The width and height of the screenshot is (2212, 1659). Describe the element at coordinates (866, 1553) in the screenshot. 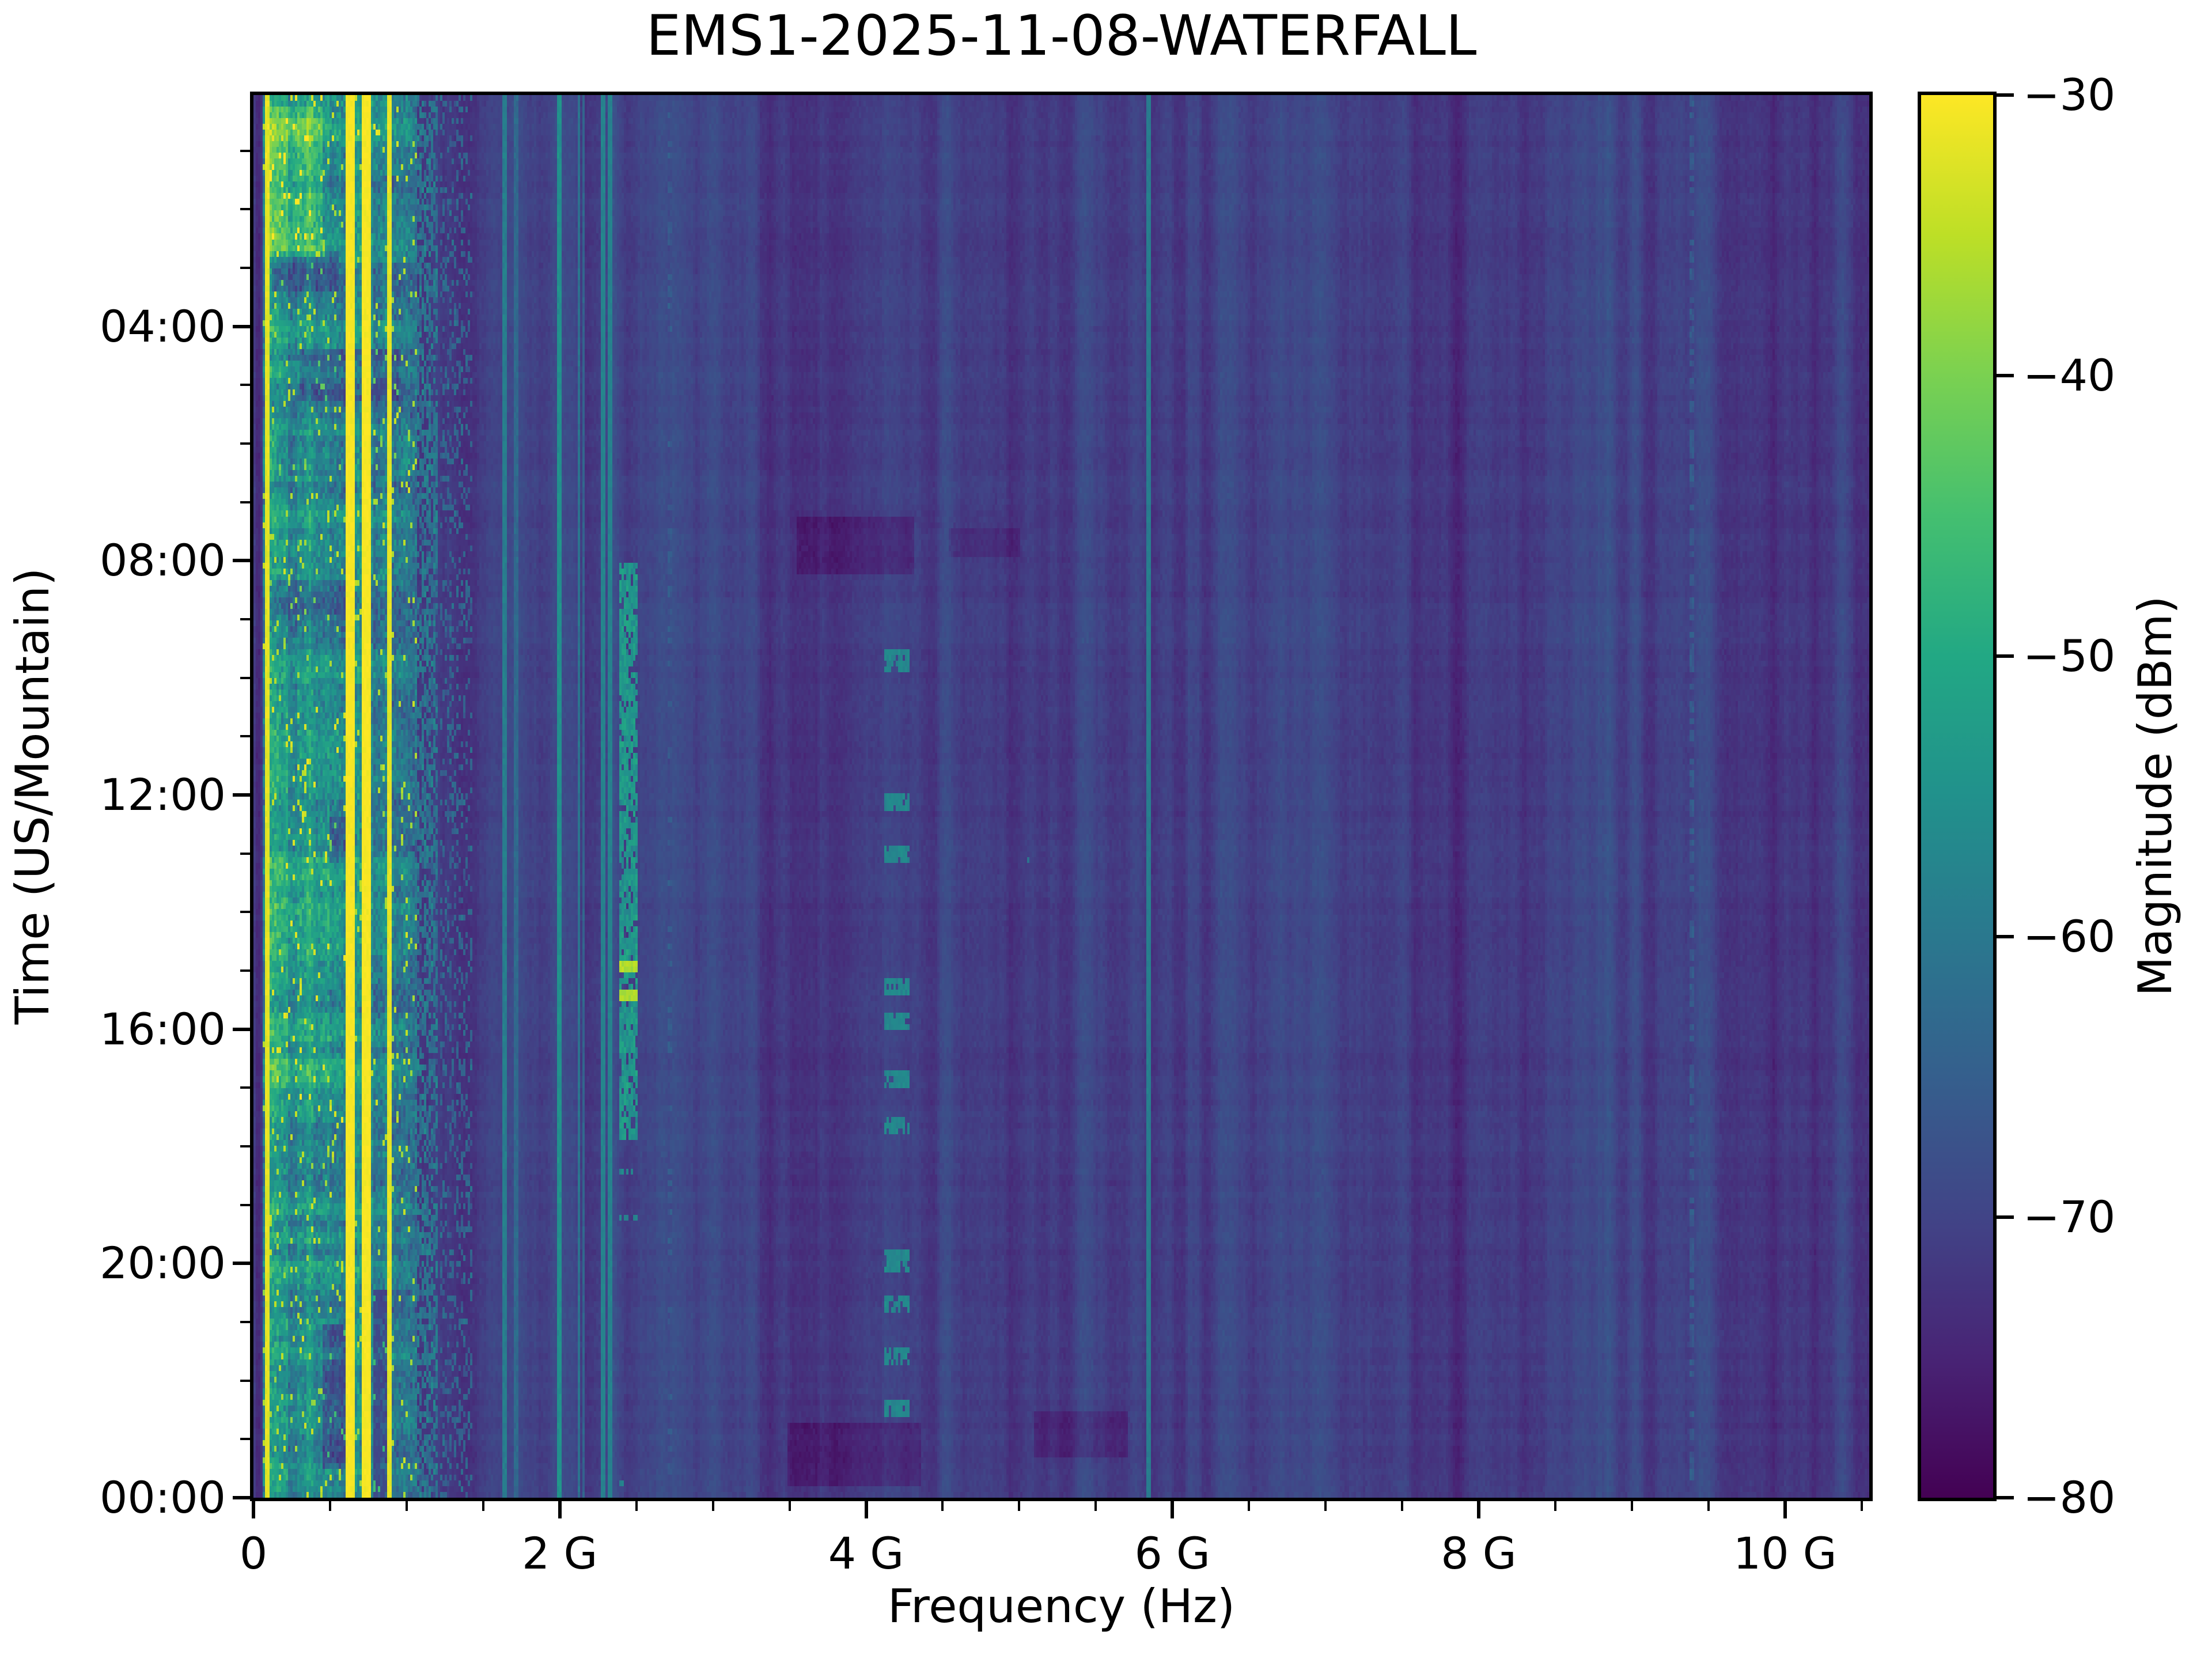

I see `x-tick-label: 4 G` at that location.